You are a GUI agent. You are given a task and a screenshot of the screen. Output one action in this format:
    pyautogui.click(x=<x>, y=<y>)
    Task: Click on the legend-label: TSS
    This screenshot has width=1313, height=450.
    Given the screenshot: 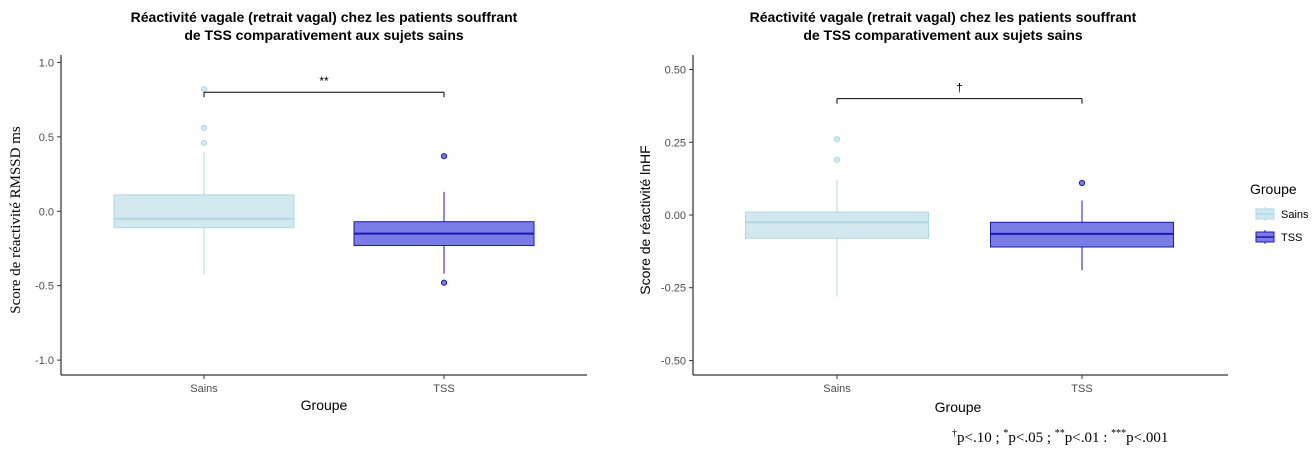 What is the action you would take?
    pyautogui.click(x=1291, y=238)
    